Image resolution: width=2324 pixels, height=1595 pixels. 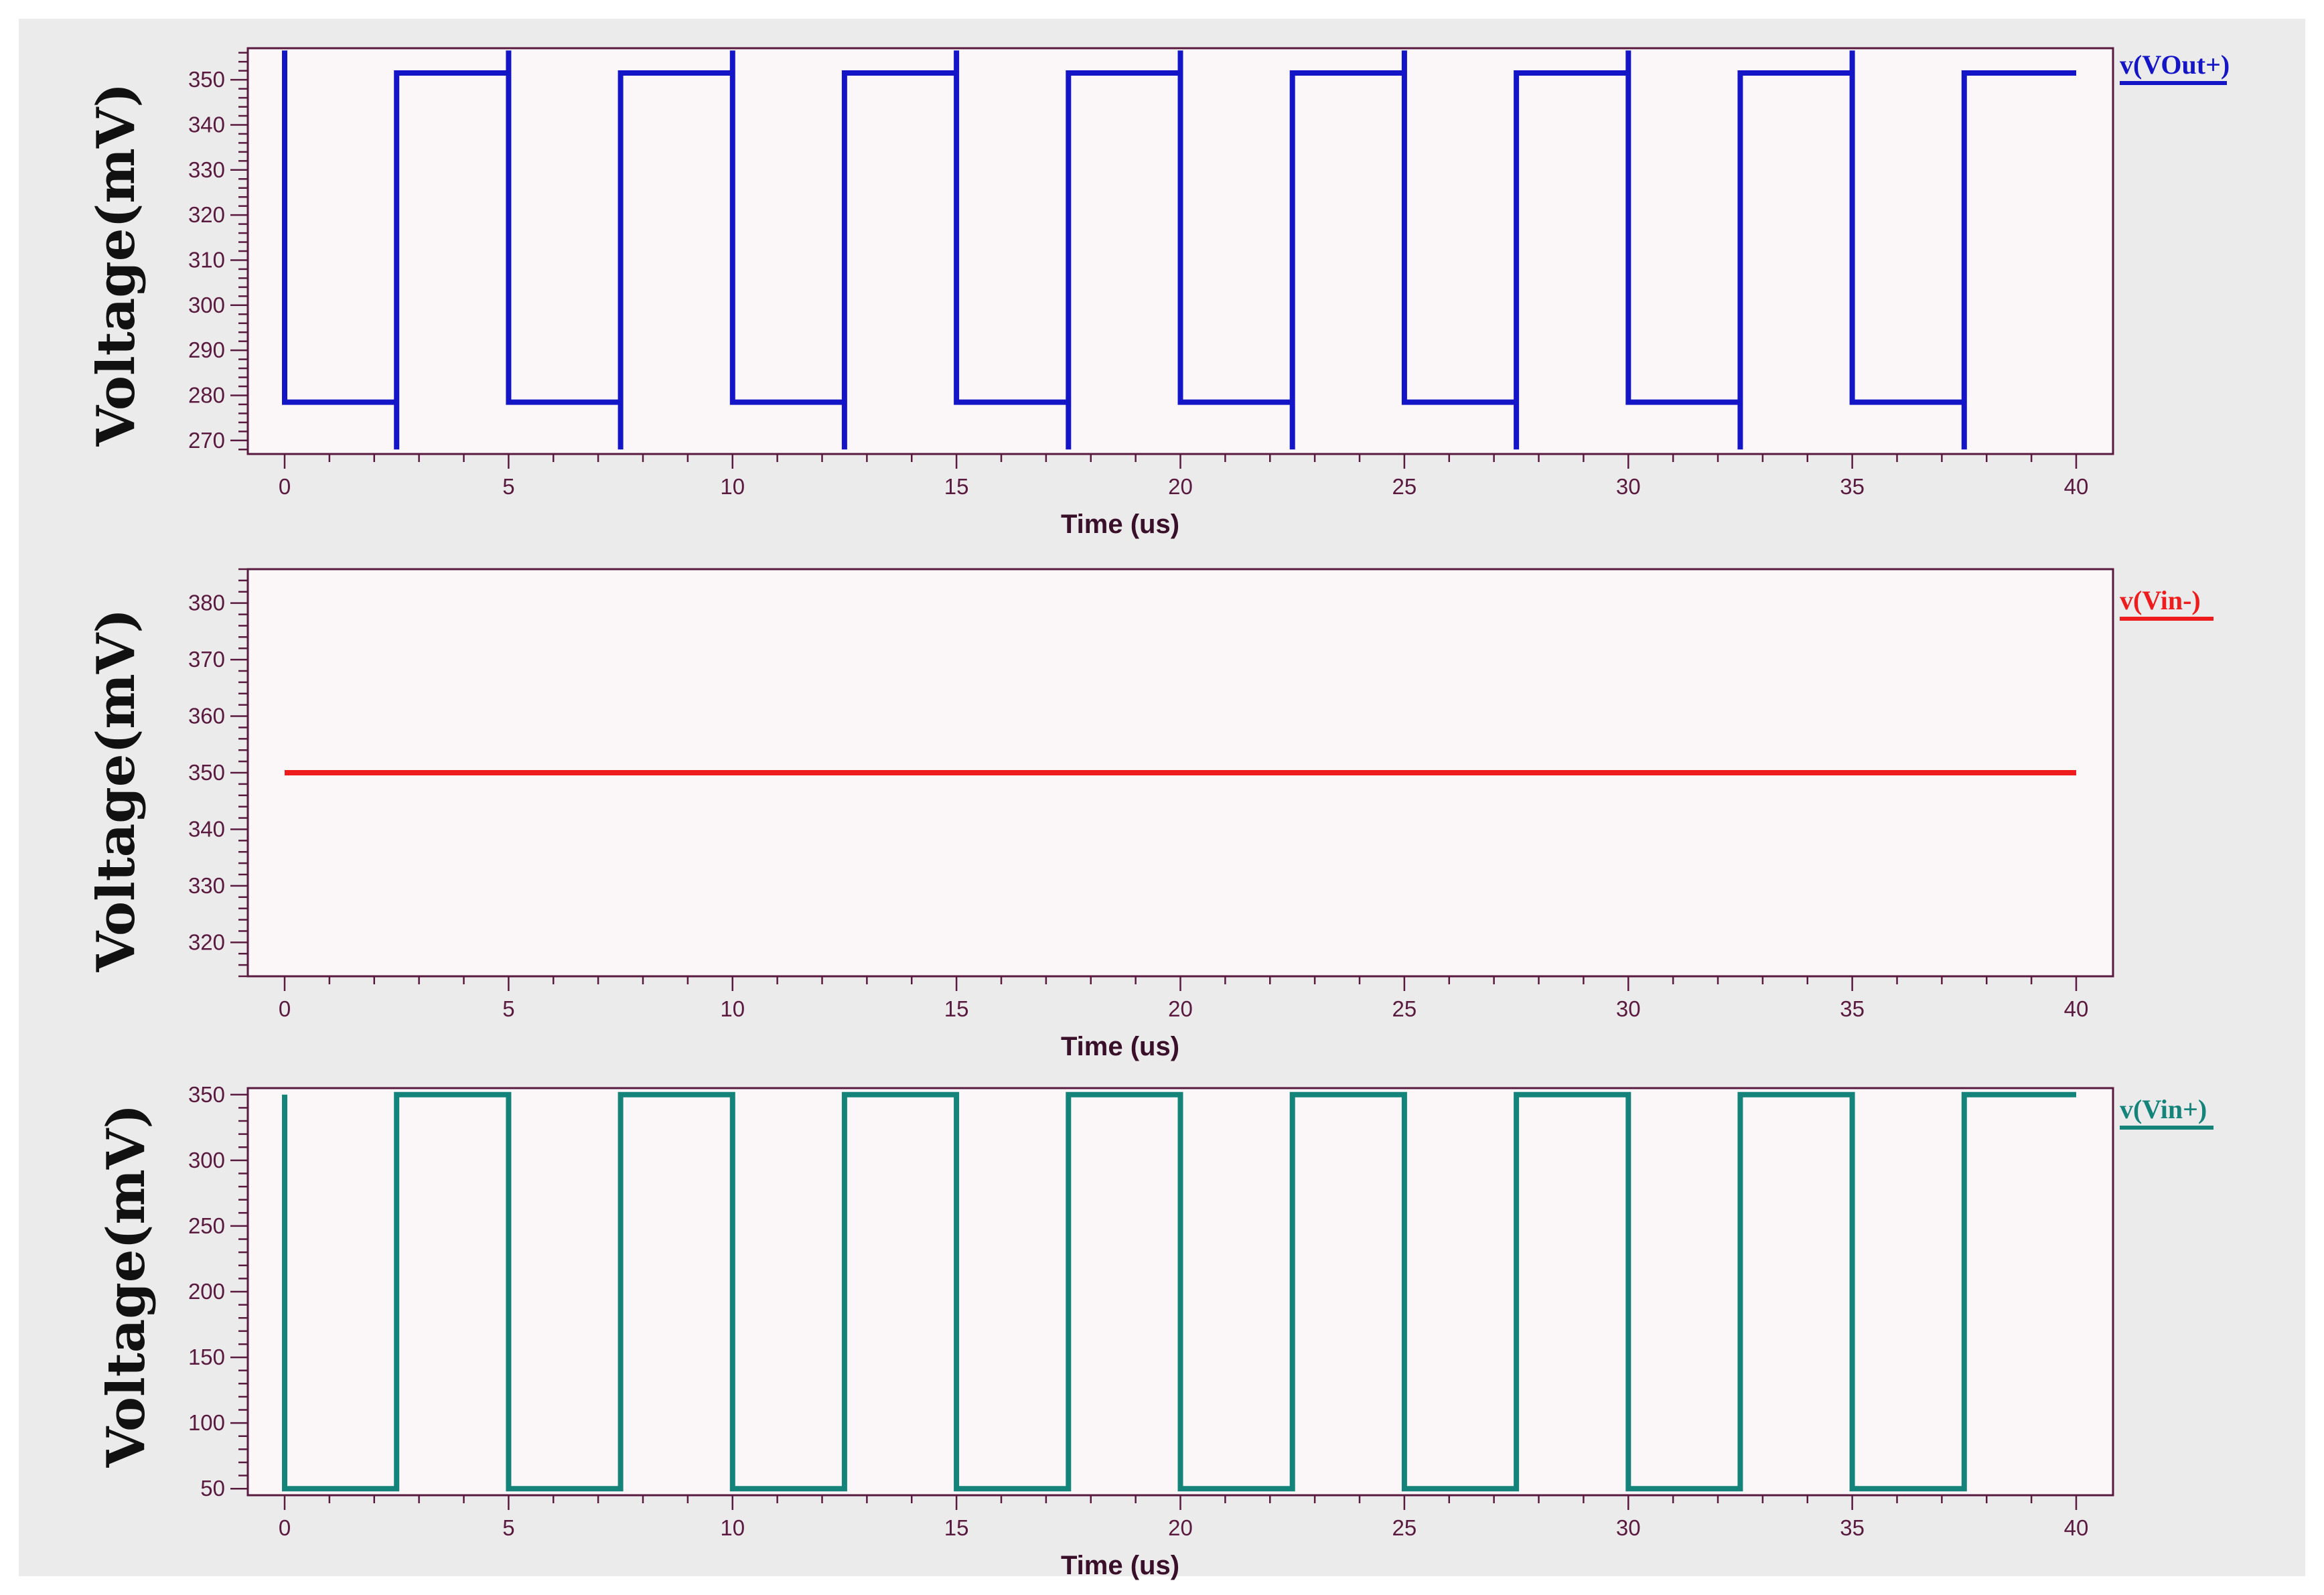 What do you see at coordinates (207, 441) in the screenshot?
I see `y-tick-label: 270` at bounding box center [207, 441].